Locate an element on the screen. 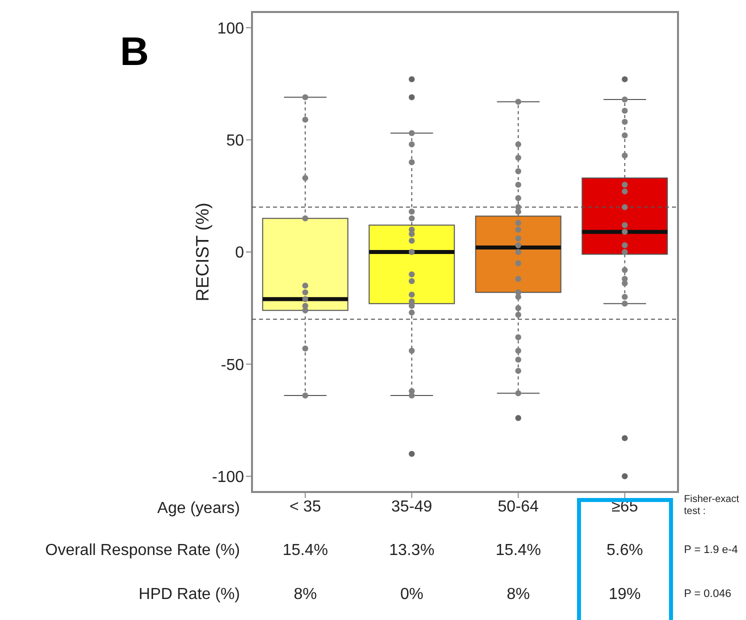 The image size is (746, 620). x-tick-label: 50-64 is located at coordinates (518, 507).